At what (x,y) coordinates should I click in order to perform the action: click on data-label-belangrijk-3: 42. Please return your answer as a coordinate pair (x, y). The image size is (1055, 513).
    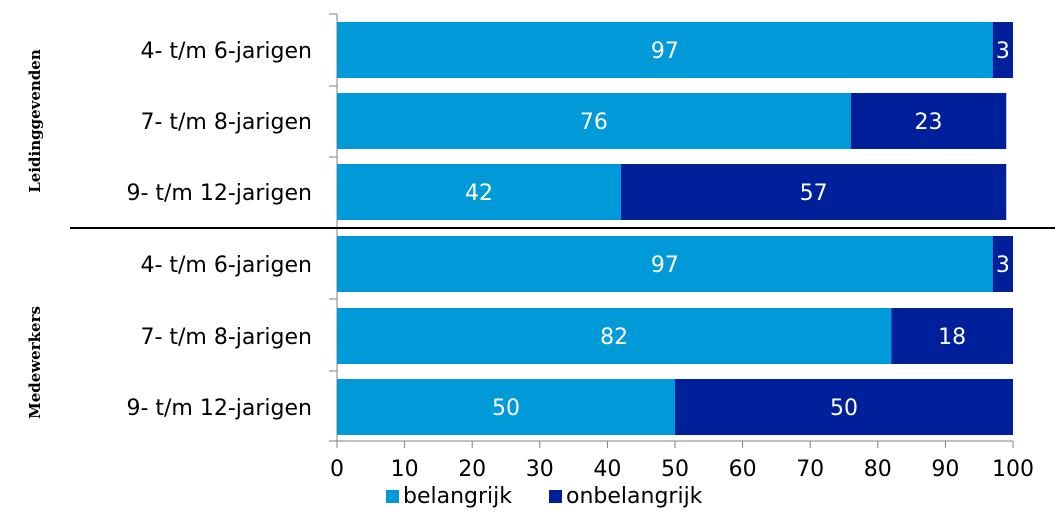
    Looking at the image, I should click on (479, 193).